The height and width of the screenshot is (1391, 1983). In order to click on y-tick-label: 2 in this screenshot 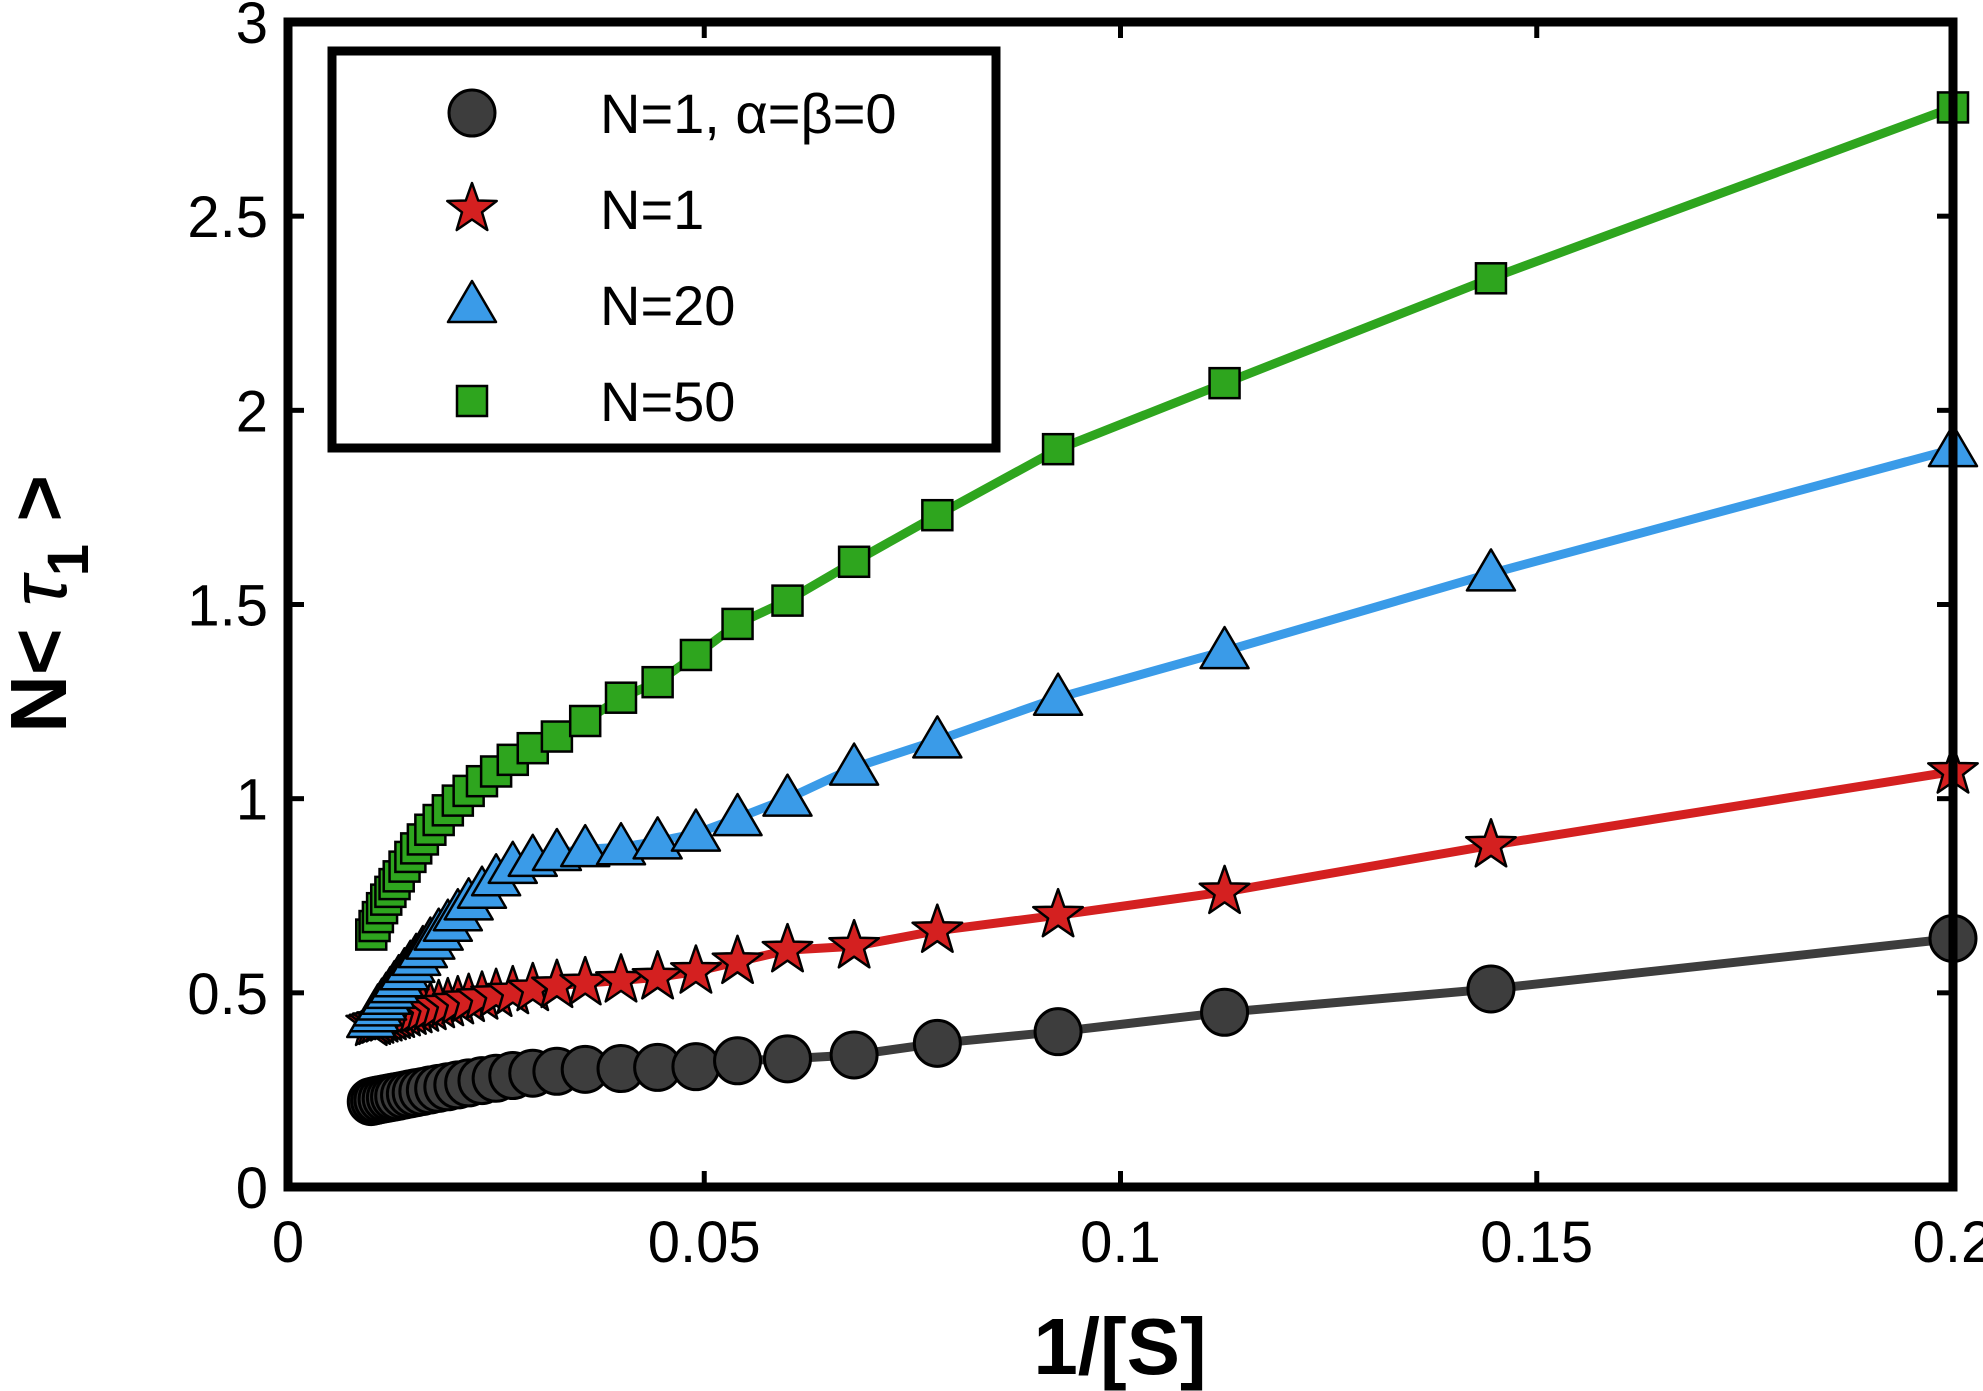, I will do `click(252, 411)`.